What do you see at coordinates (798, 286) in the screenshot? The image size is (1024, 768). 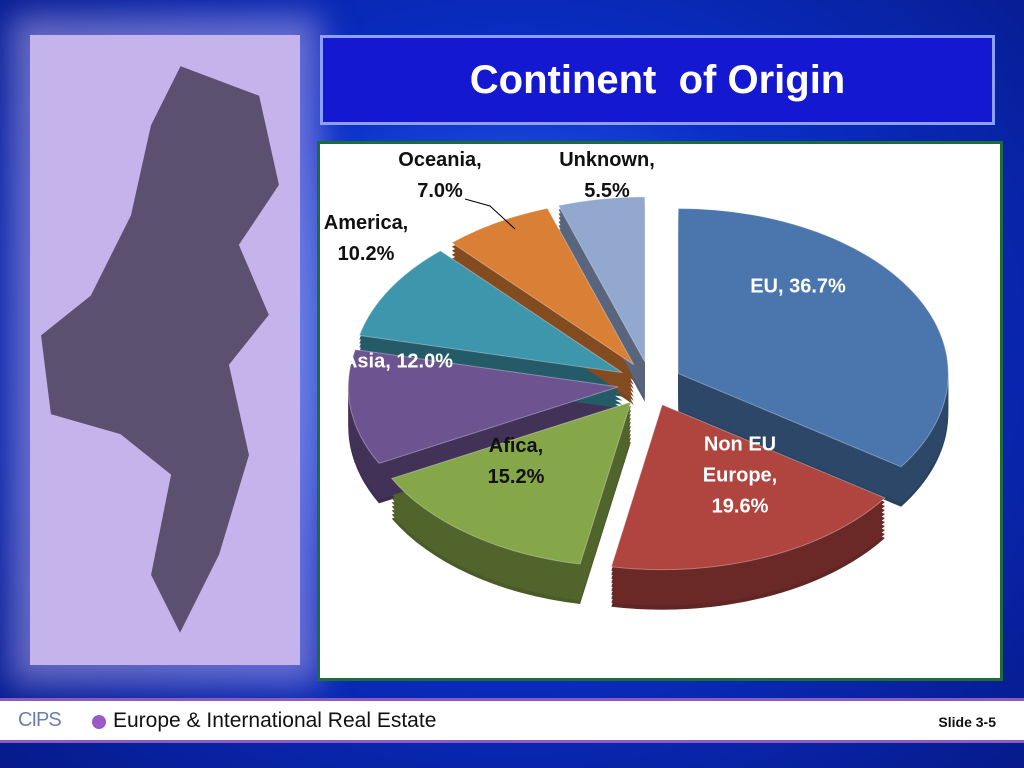 I see `data-label: EU, 36.7%` at bounding box center [798, 286].